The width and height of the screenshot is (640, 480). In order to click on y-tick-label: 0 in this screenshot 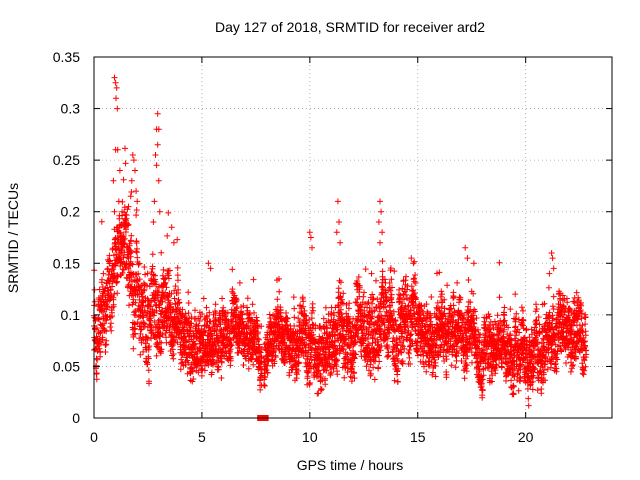, I will do `click(76, 418)`.